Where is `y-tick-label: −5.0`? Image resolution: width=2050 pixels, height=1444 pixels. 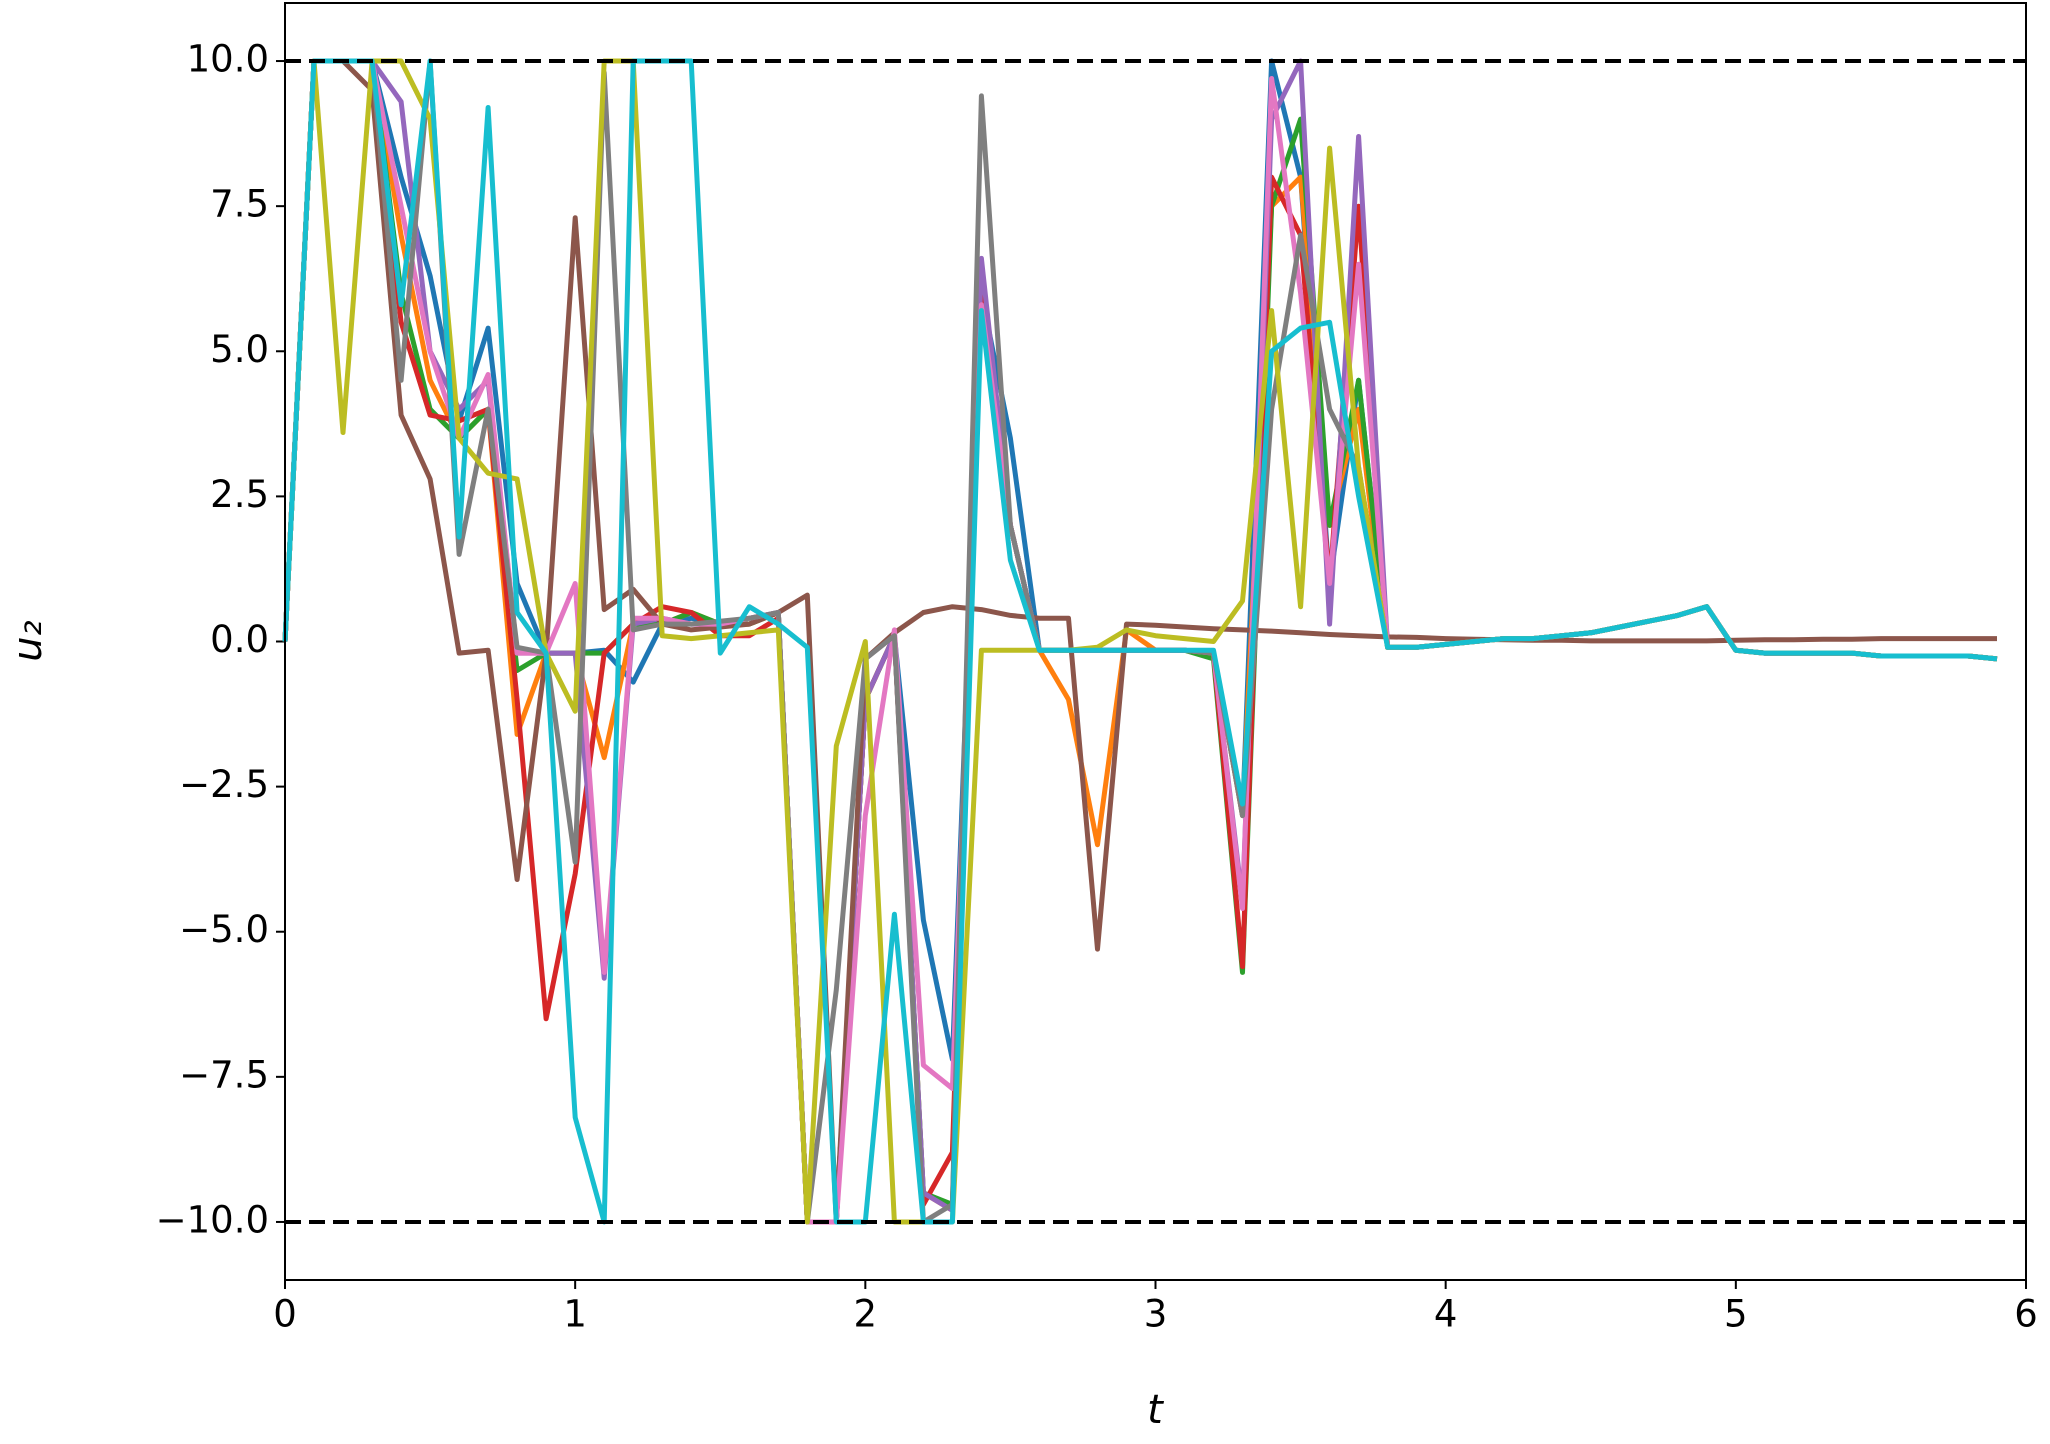 y-tick-label: −5.0 is located at coordinates (224, 929).